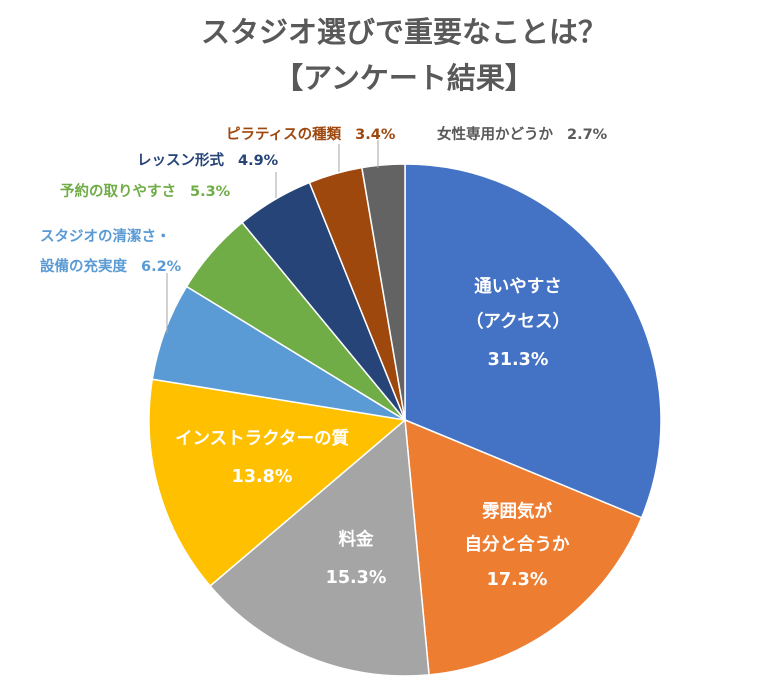  Describe the element at coordinates (161, 267) in the screenshot. I see `slice-value-label: 6.2%` at that location.